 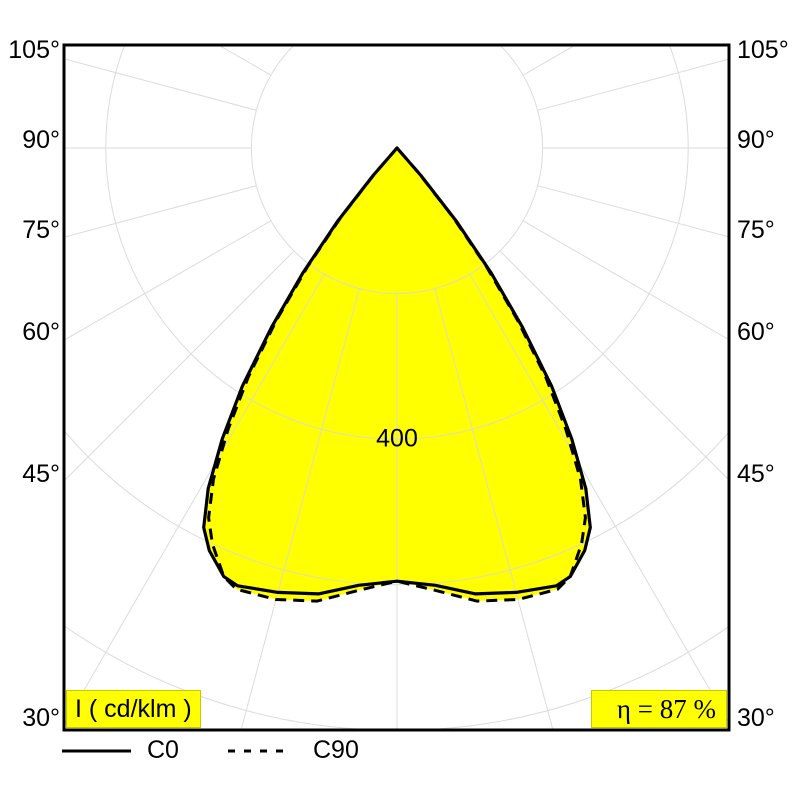 What do you see at coordinates (659, 709) in the screenshot?
I see `efficiency-label-box: η = 87 %` at bounding box center [659, 709].